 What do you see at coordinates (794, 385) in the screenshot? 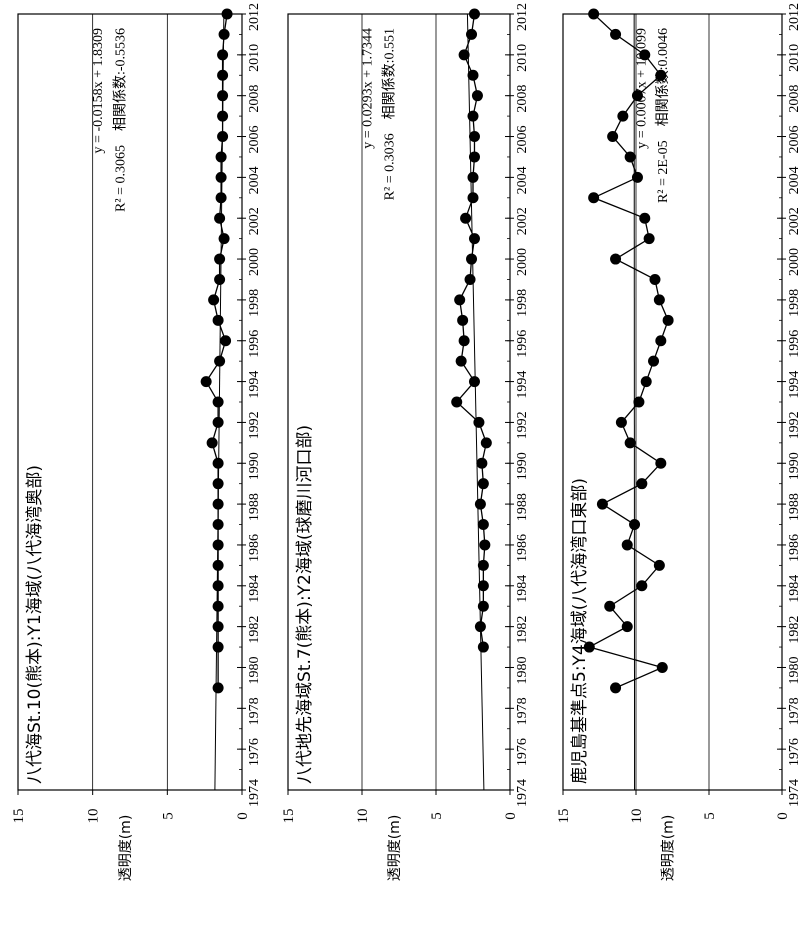
I see `x-tick-label: 1994` at bounding box center [794, 385].